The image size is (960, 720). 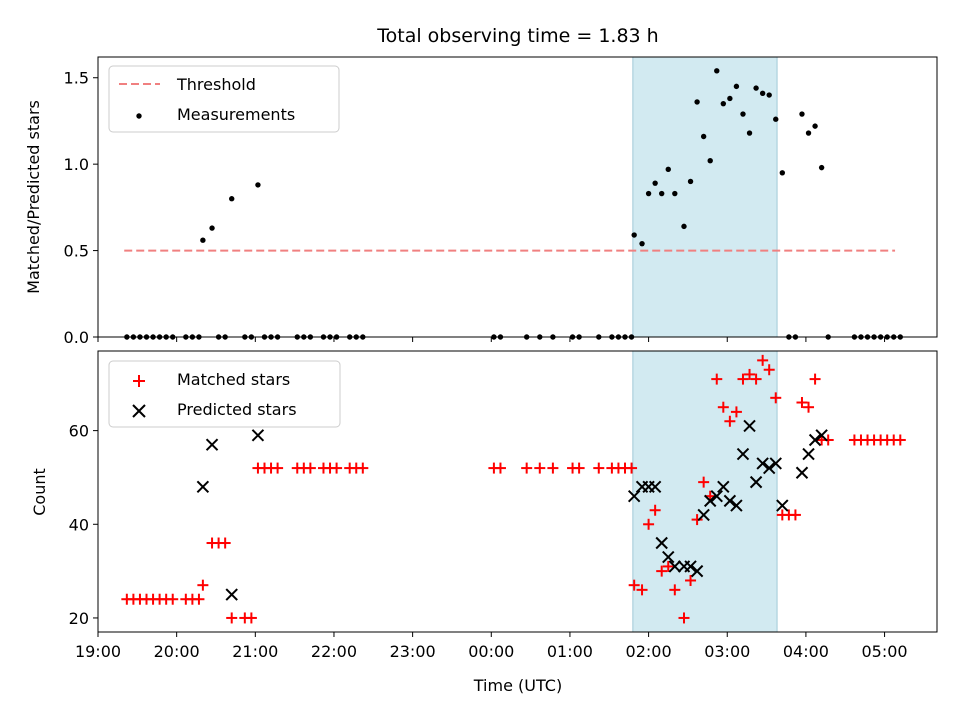 What do you see at coordinates (224, 99) in the screenshot?
I see `top-legend-frame` at bounding box center [224, 99].